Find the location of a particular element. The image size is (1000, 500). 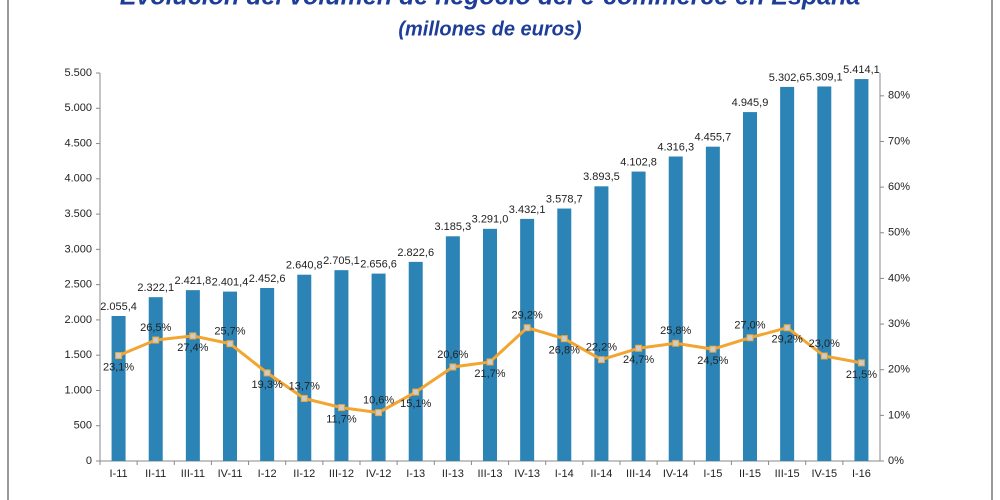

y2-tick-label: 0% is located at coordinates (896, 461).